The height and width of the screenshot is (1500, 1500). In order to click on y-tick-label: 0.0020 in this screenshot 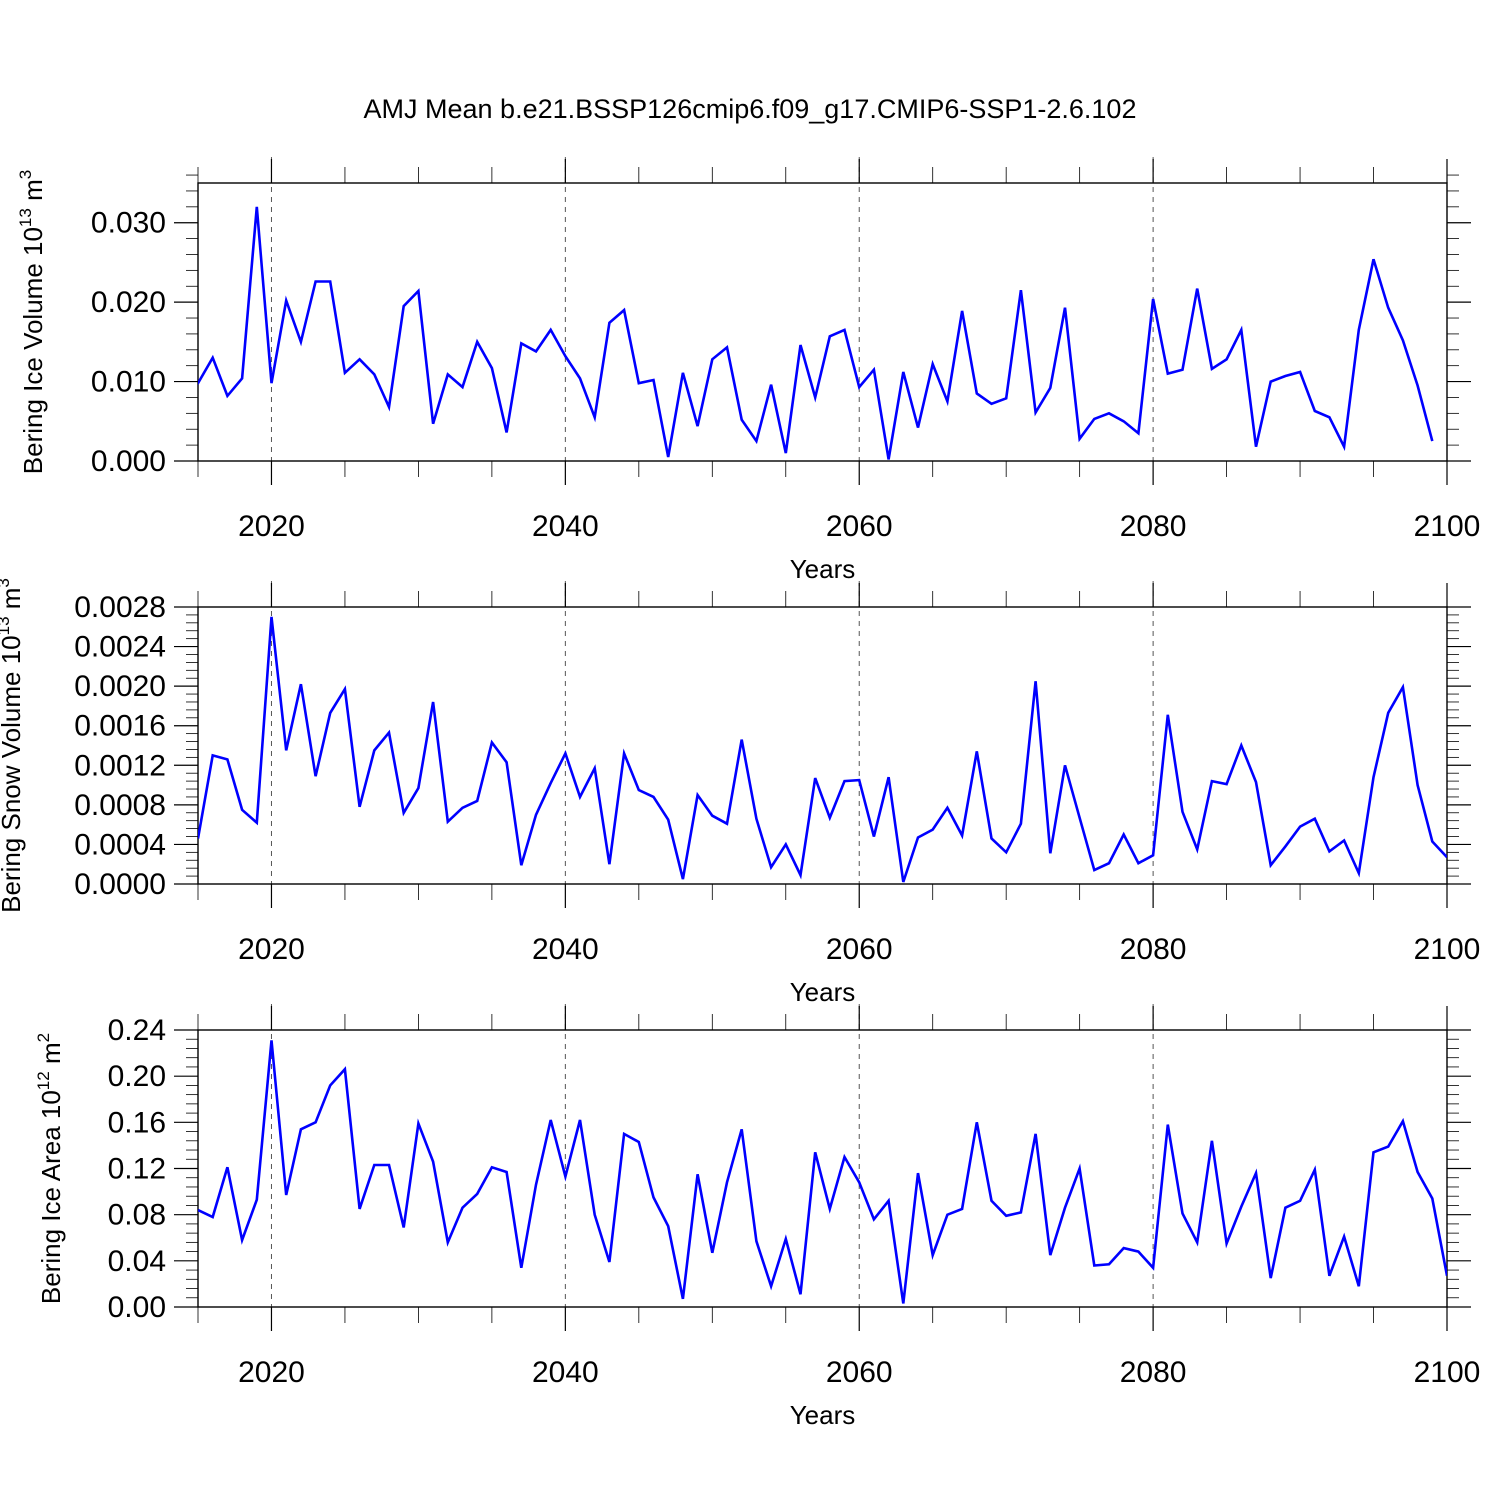, I will do `click(120, 686)`.